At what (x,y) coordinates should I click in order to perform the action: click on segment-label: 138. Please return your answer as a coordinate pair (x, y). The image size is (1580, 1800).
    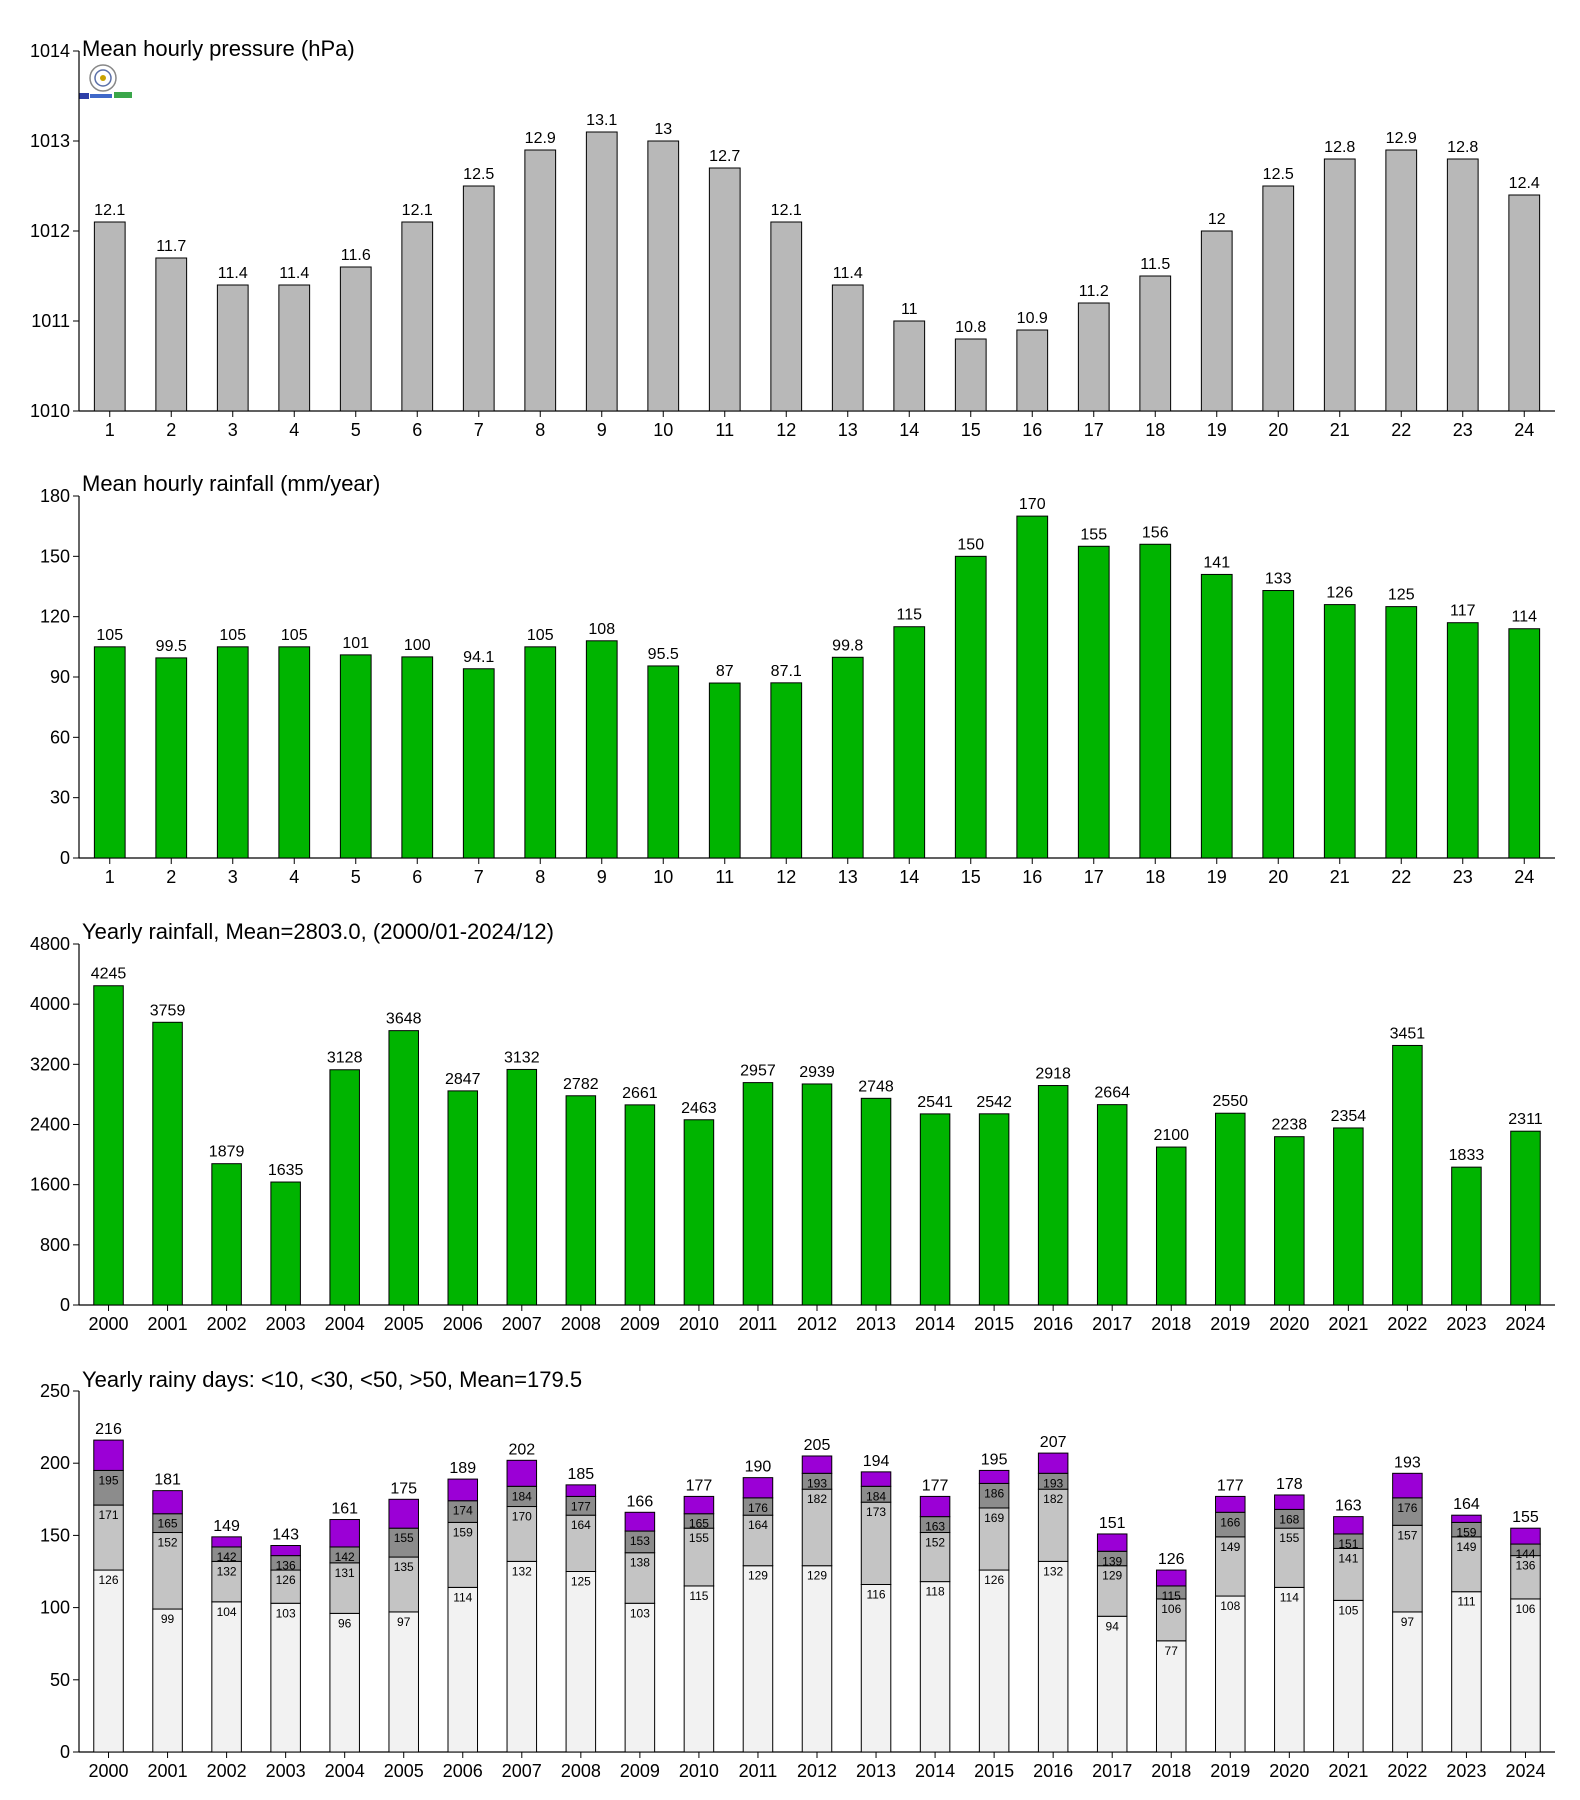
    Looking at the image, I should click on (640, 1563).